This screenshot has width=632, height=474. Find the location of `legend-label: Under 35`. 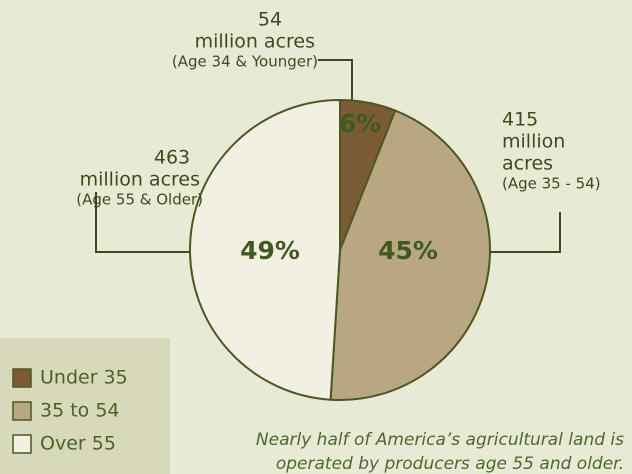

legend-label: Under 35 is located at coordinates (84, 378).